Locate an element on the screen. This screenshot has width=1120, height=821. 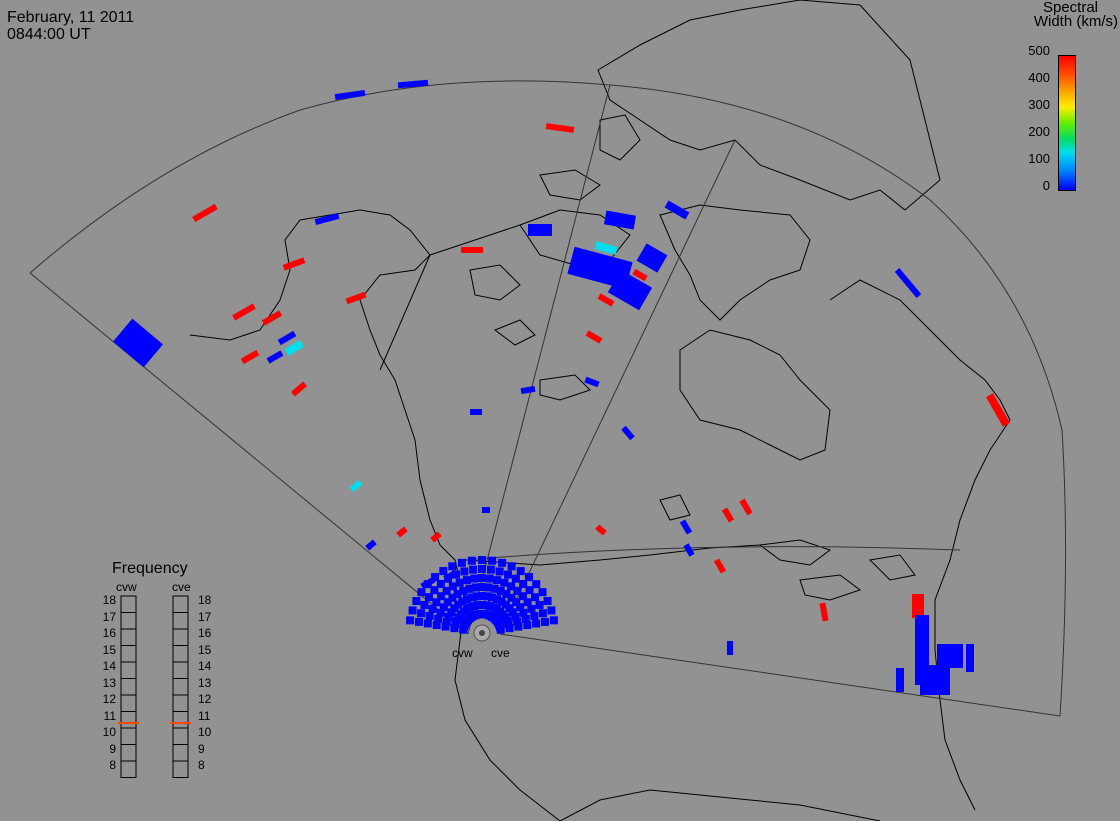
frequency-tick: 13 is located at coordinates (205, 682).